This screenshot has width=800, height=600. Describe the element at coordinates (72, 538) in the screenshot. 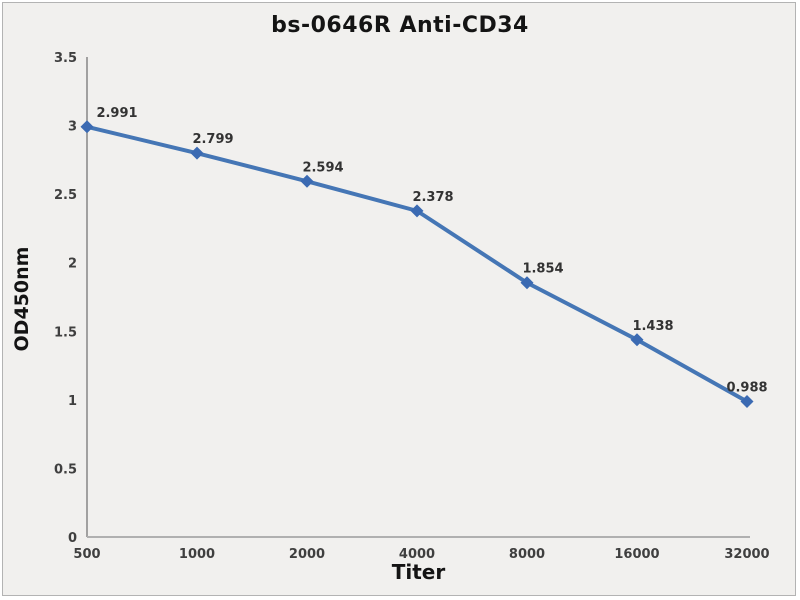

I see `svg-text: 0` at that location.